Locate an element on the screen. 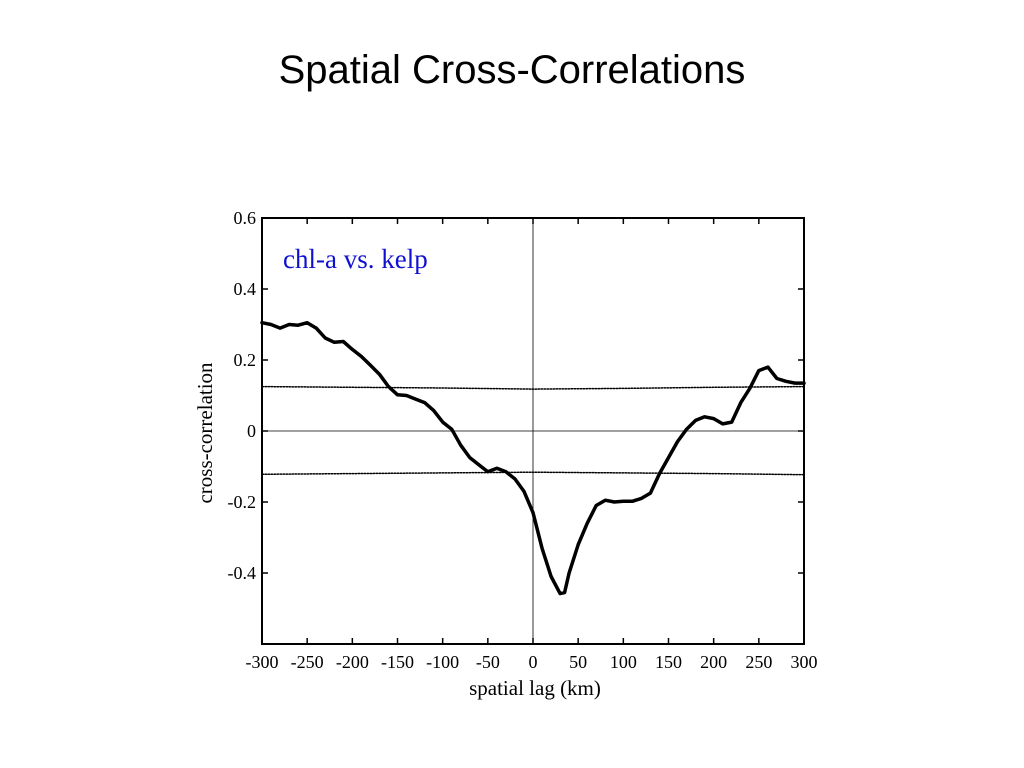 Image resolution: width=1024 pixels, height=768 pixels. y-tick-label: -0.4 is located at coordinates (242, 573).